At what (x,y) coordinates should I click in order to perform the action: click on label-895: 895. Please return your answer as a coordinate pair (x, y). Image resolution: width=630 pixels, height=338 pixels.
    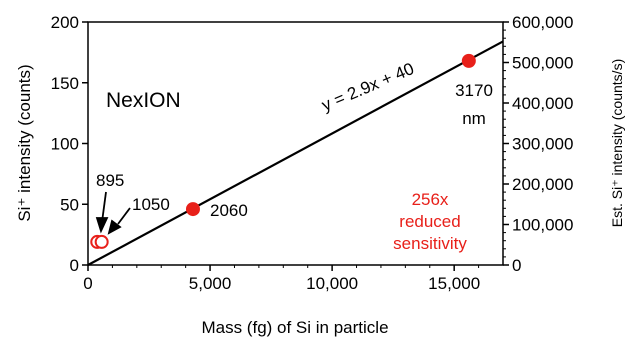
    Looking at the image, I should click on (110, 180).